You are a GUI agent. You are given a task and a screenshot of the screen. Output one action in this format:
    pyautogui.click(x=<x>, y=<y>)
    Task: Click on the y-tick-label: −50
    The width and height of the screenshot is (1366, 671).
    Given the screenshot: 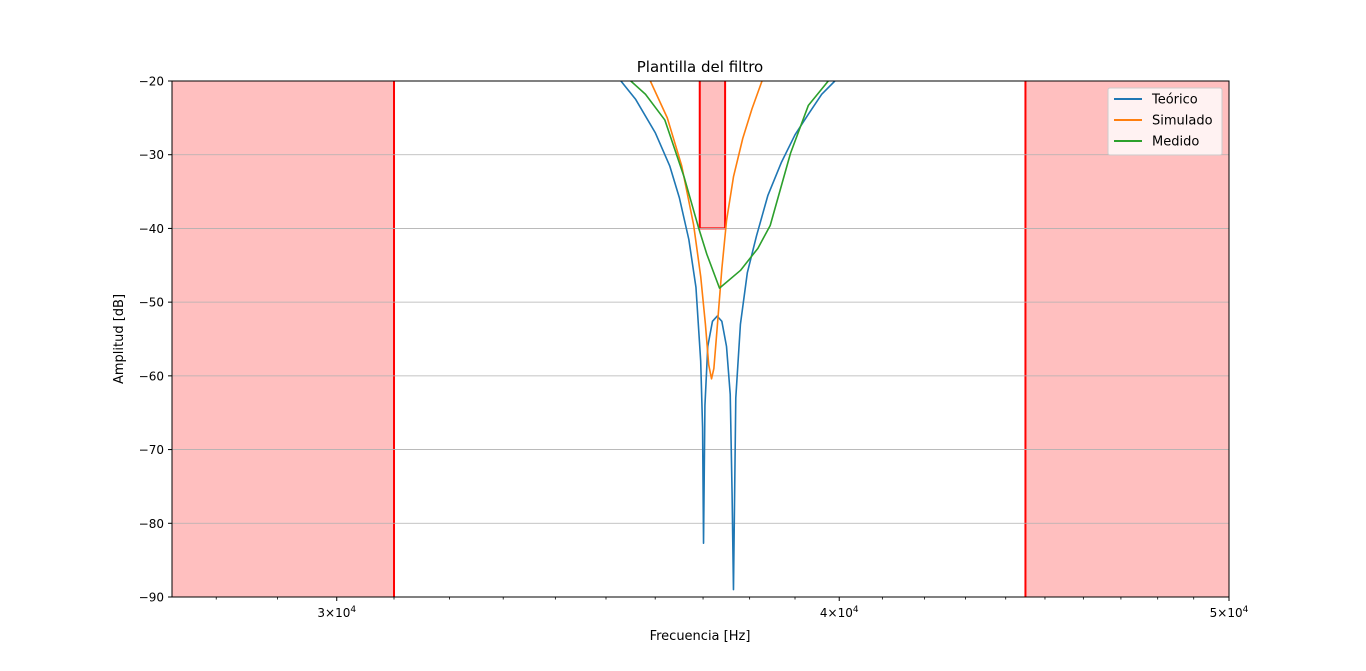 What is the action you would take?
    pyautogui.click(x=151, y=303)
    